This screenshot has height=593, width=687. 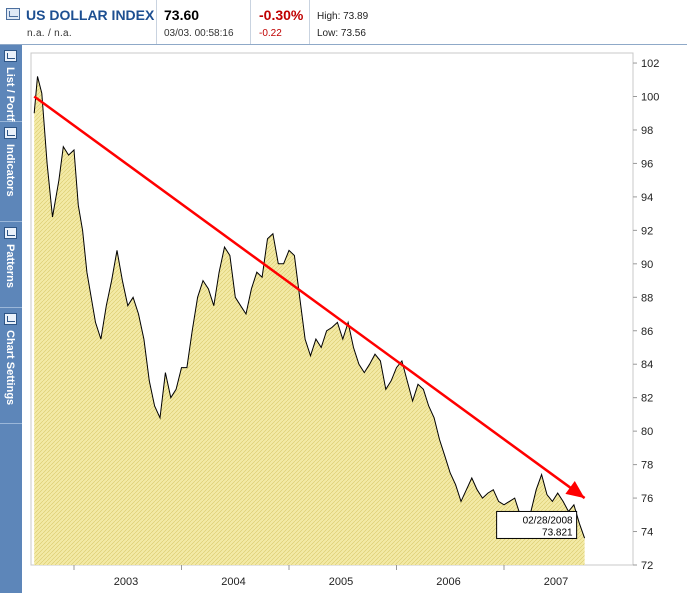 I want to click on instrument-subtitle: n.a. / n.a., so click(x=49, y=33).